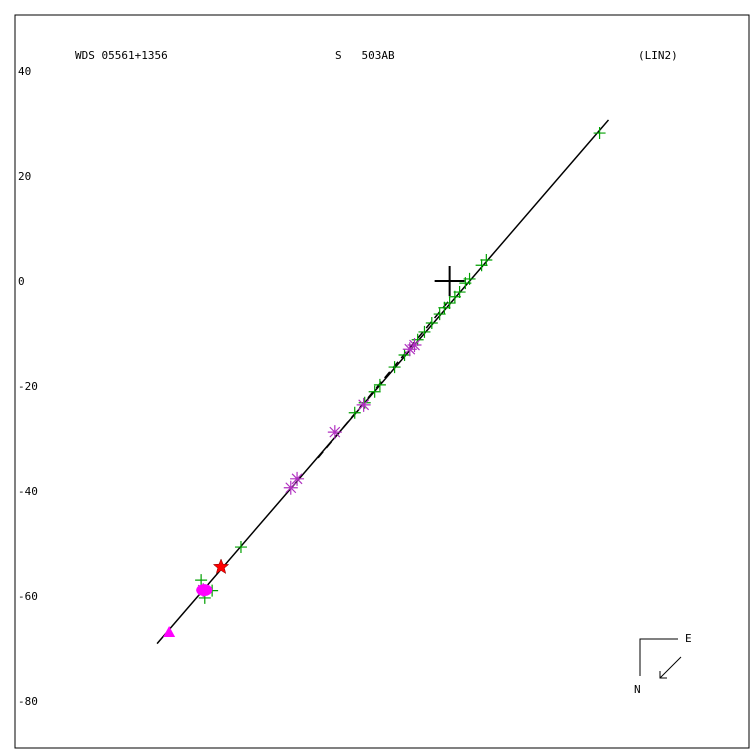  What do you see at coordinates (663, 675) in the screenshot?
I see `compass-arrowhead` at bounding box center [663, 675].